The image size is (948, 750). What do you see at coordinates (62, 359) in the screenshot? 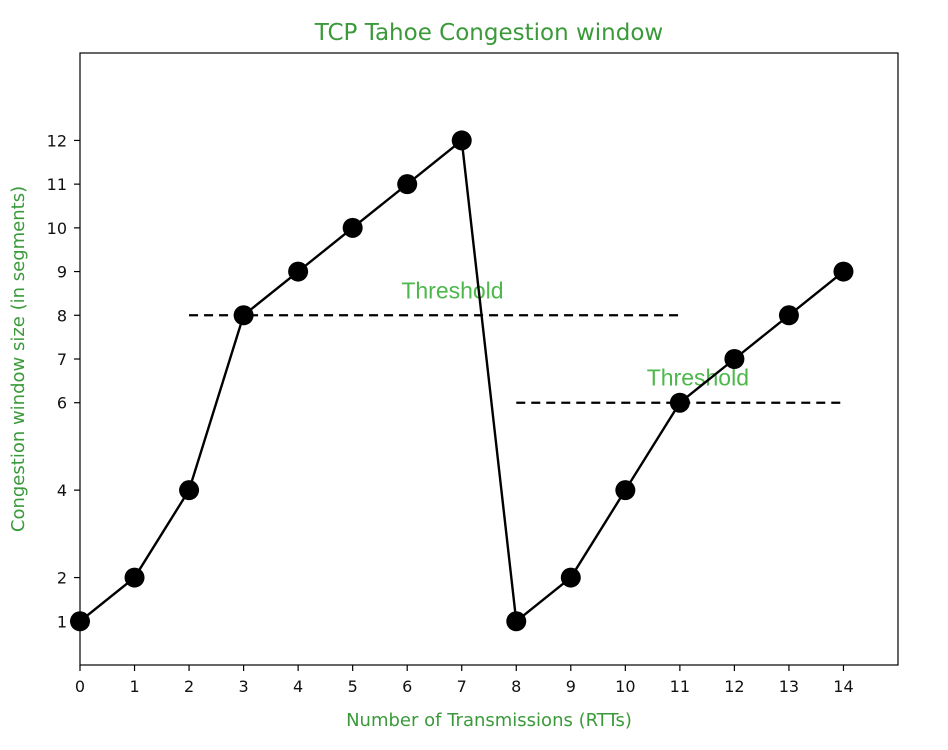
I see `y-tick-label-7: 7` at bounding box center [62, 359].